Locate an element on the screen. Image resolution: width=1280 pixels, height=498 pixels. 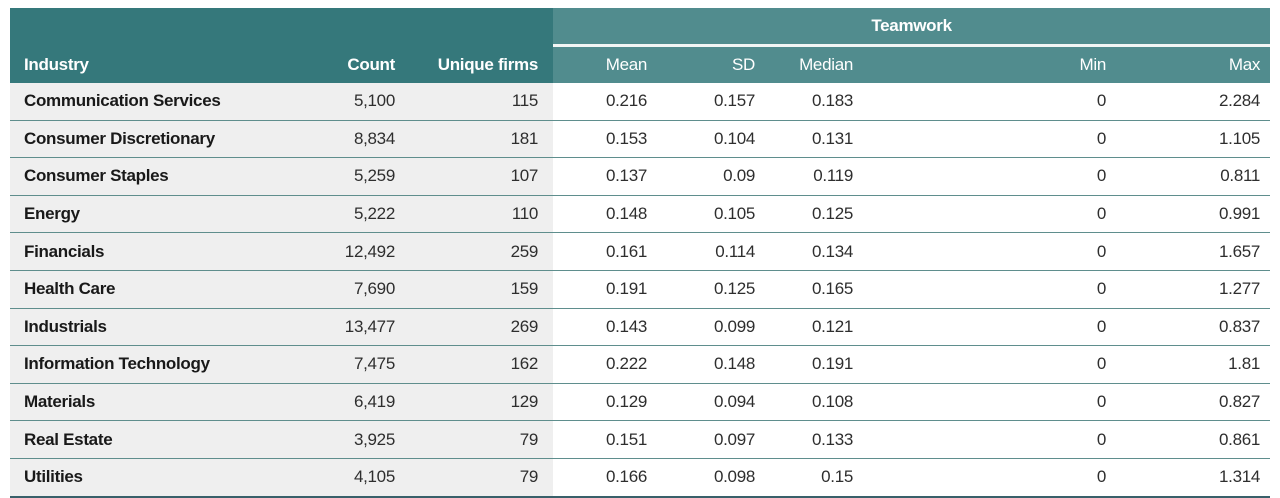
cell-median: 0.133 is located at coordinates (814, 439).